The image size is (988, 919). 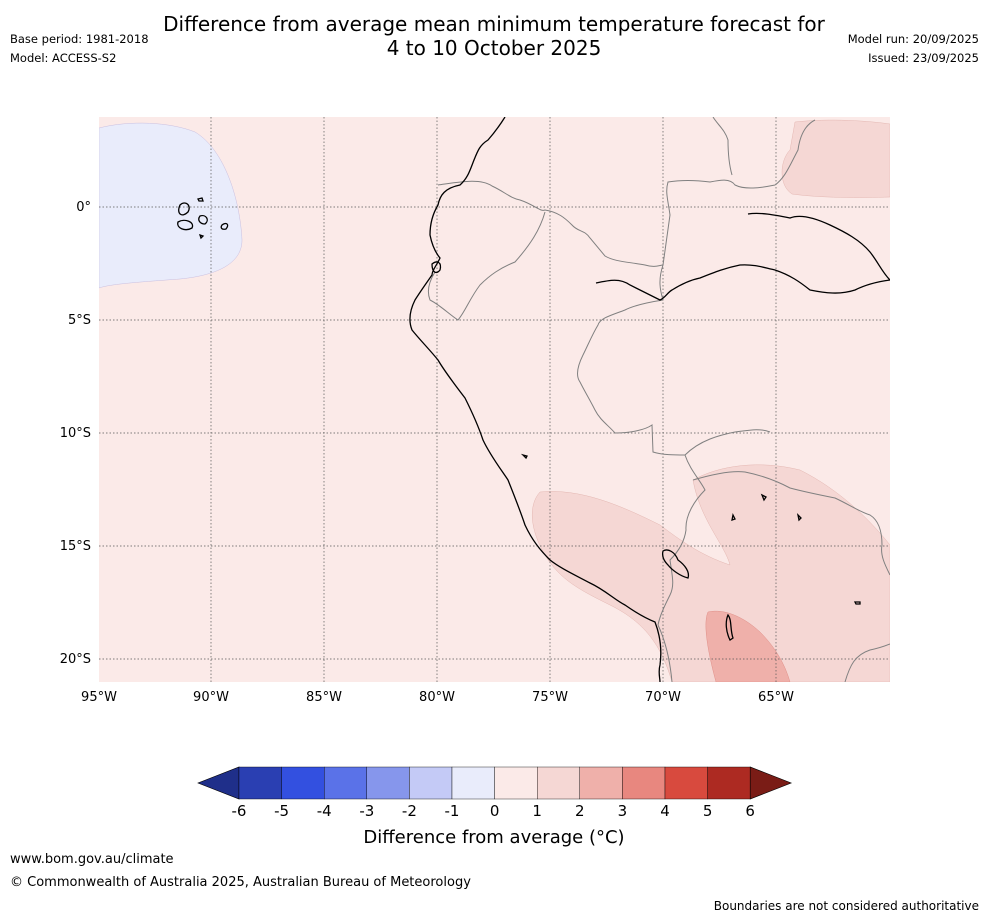 I want to click on colorbar-tick-label: -2, so click(x=409, y=811).